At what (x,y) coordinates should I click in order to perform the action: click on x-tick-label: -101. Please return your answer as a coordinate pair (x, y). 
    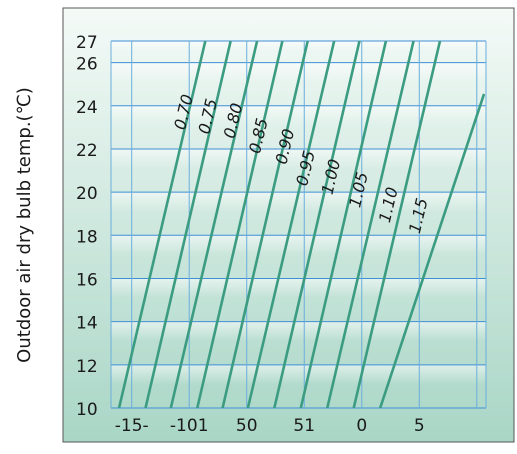
    Looking at the image, I should click on (189, 426).